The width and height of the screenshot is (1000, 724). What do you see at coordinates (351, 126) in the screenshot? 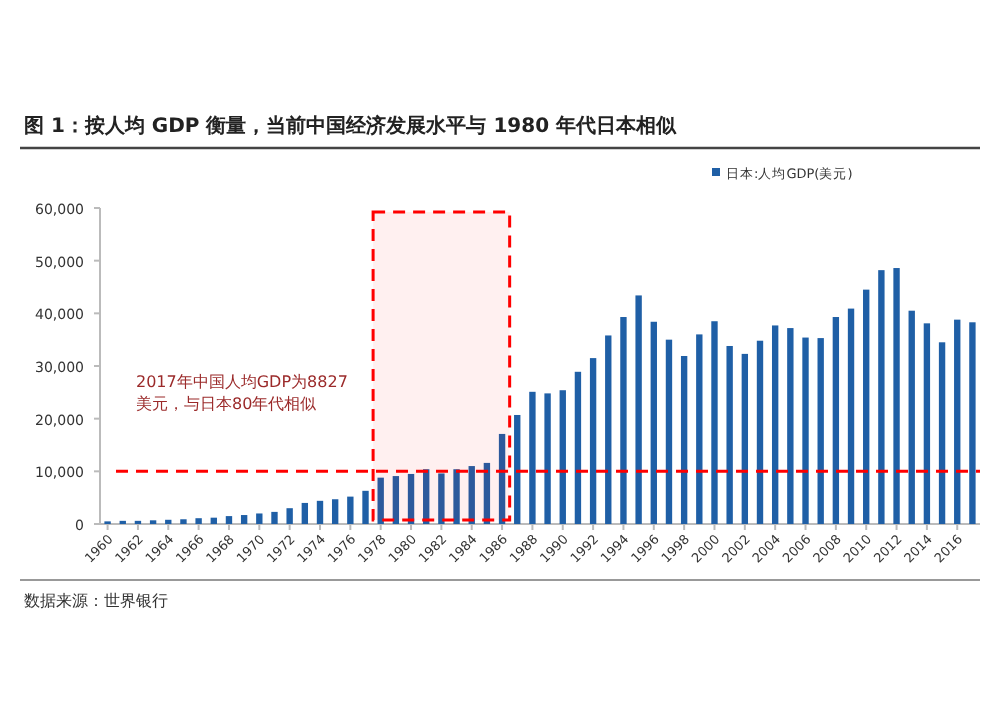
I see `chart-title: 图 1：按人均 GDP 衡量，当前中国经济发展水平与 1980 年代日本相似` at bounding box center [351, 126].